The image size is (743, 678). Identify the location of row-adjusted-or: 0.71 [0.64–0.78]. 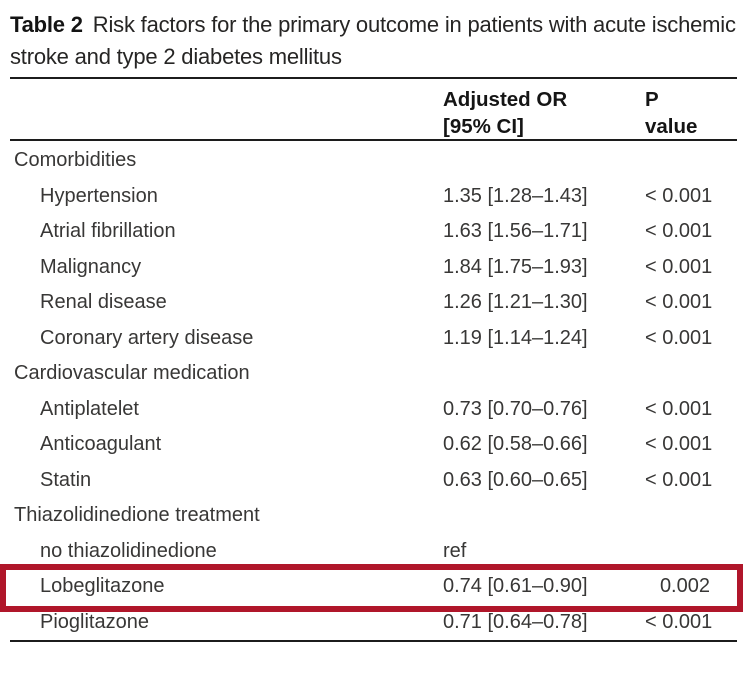
(515, 621).